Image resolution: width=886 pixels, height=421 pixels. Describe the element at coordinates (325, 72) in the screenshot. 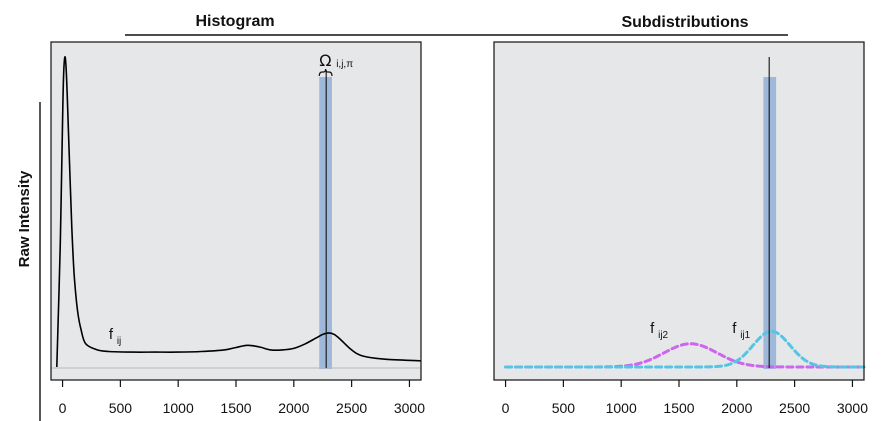

I see `omega-brace` at that location.